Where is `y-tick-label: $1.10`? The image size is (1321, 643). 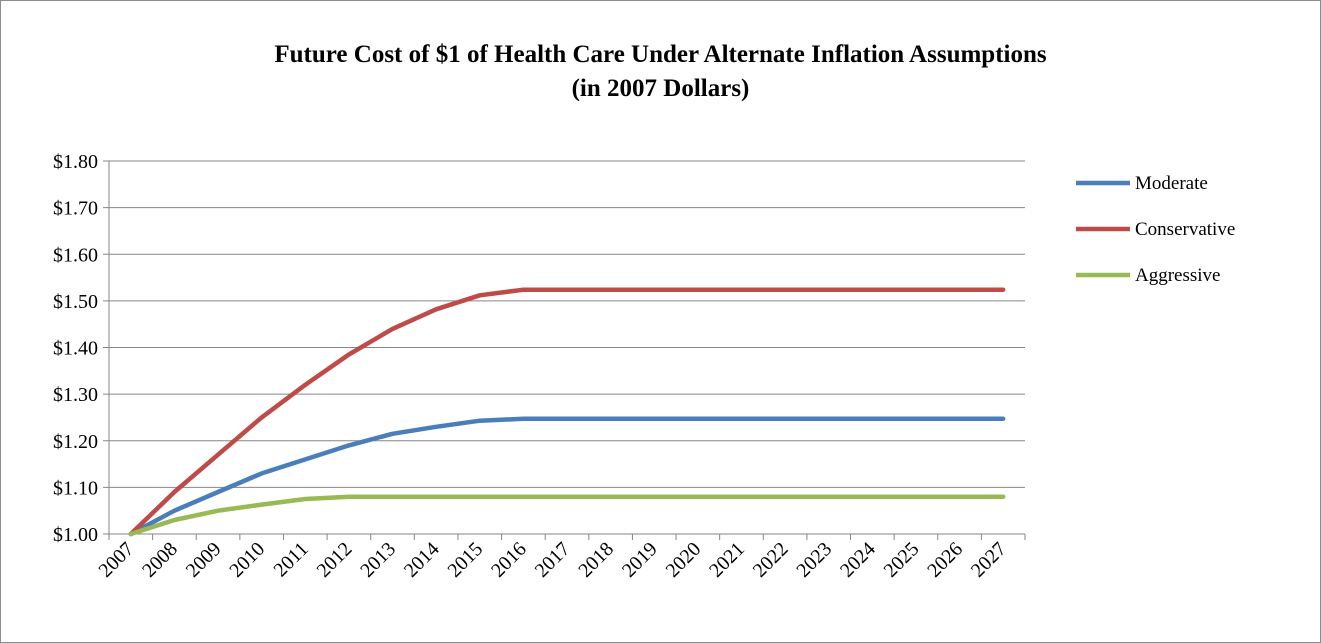 y-tick-label: $1.10 is located at coordinates (75, 488).